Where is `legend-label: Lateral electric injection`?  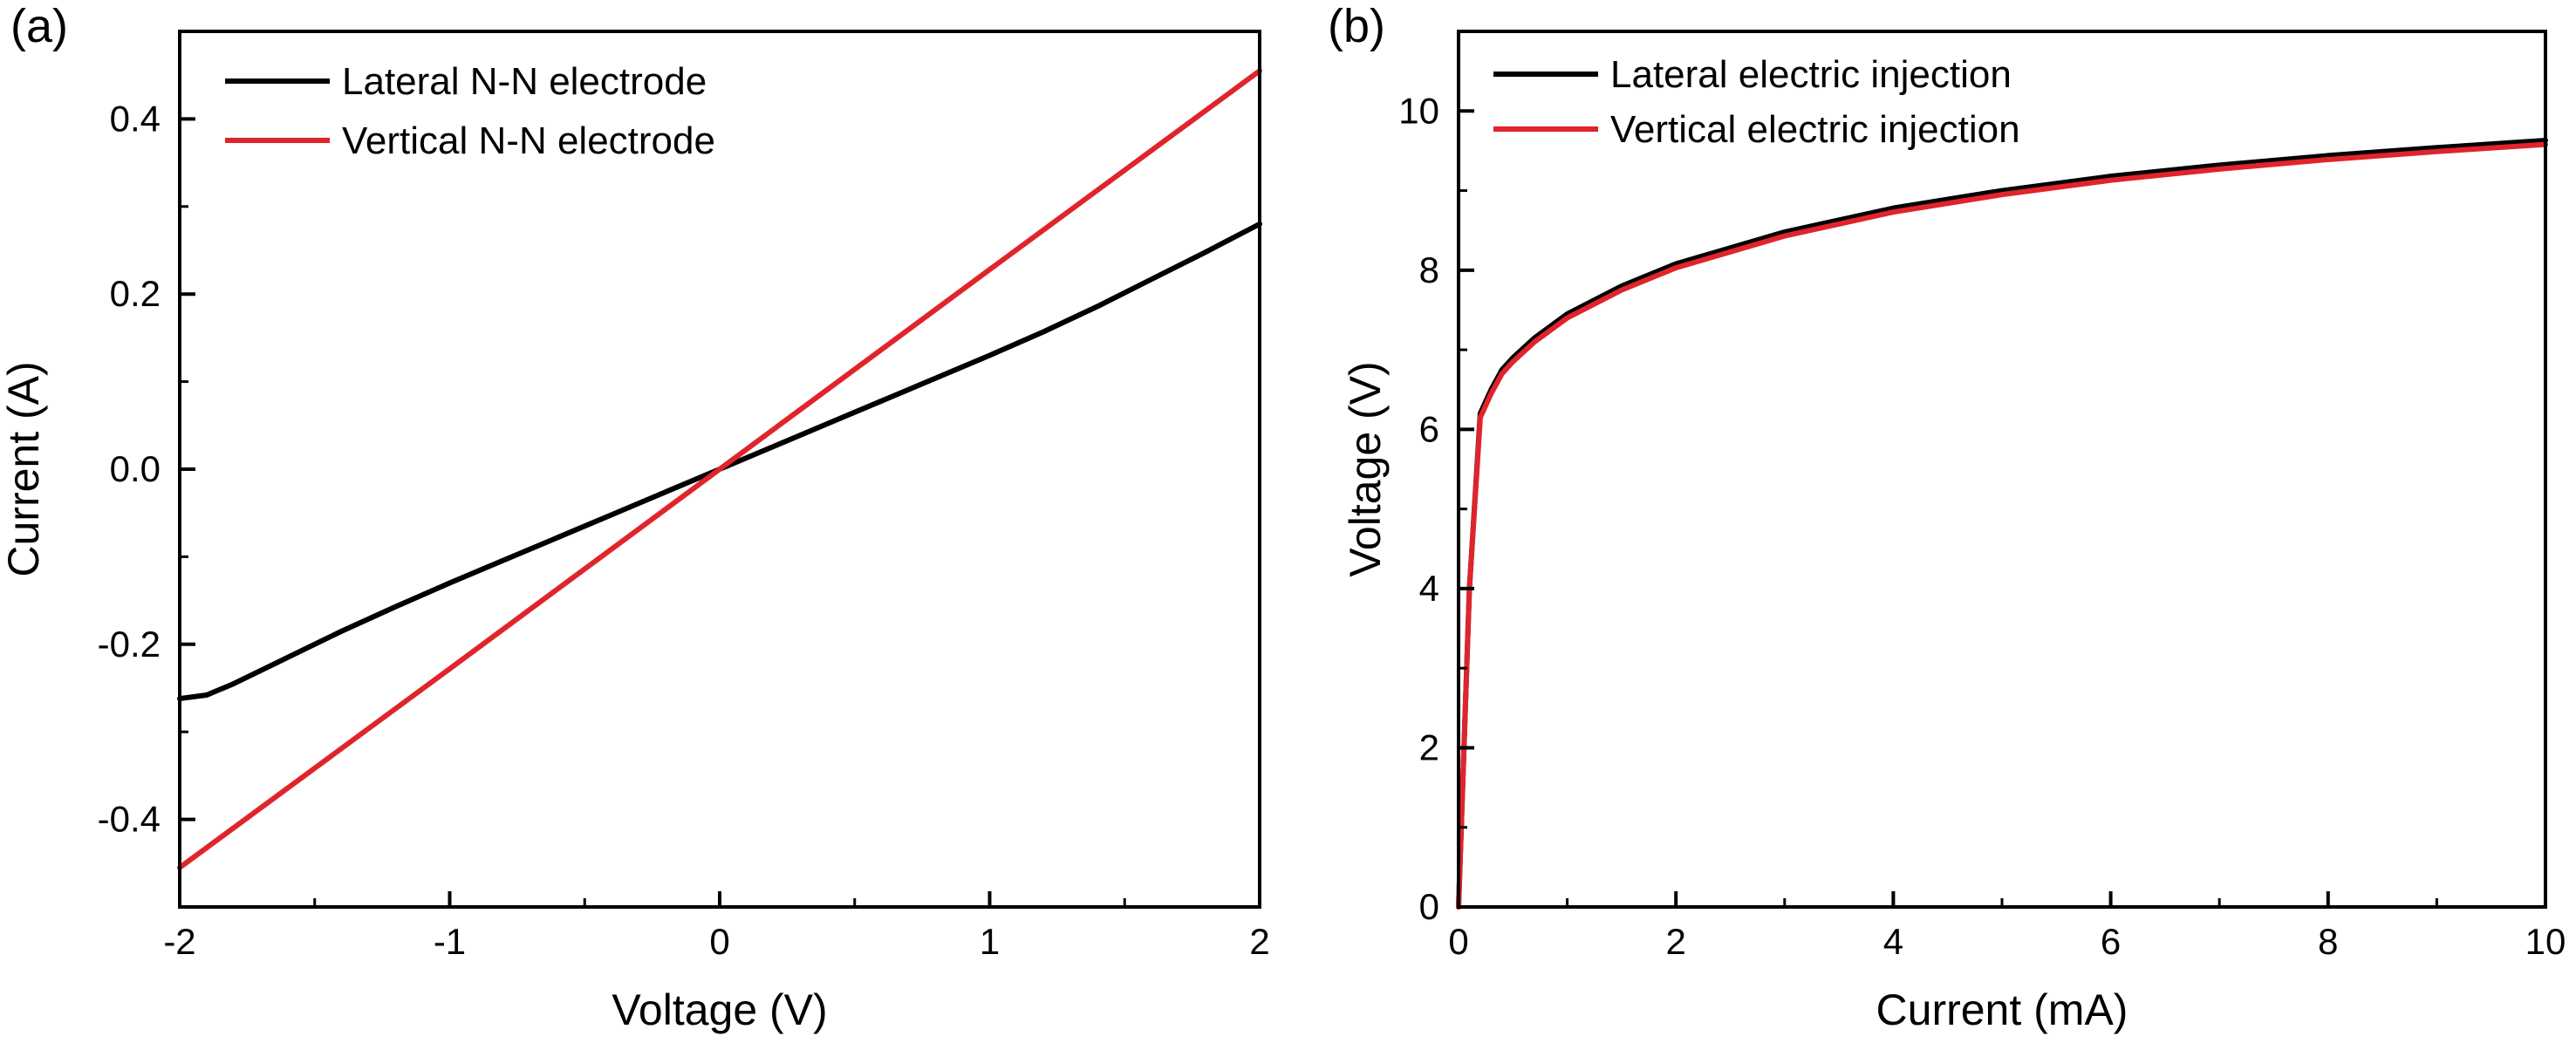 legend-label: Lateral electric injection is located at coordinates (1811, 74).